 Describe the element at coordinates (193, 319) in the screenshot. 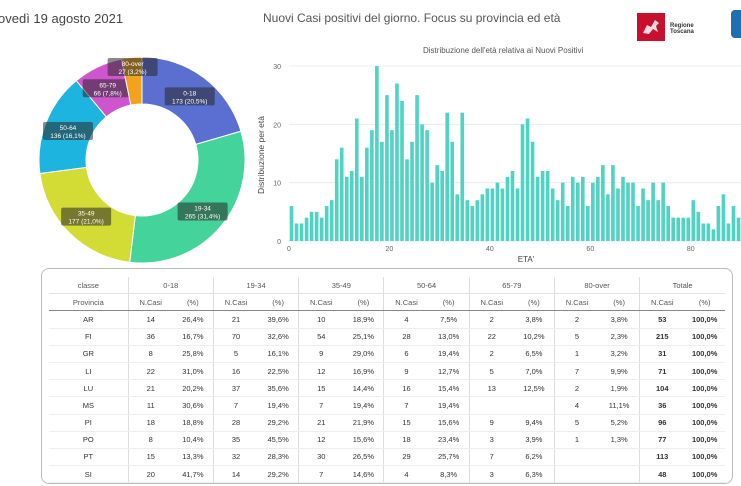

I see `percent-cell: 26,4%` at that location.